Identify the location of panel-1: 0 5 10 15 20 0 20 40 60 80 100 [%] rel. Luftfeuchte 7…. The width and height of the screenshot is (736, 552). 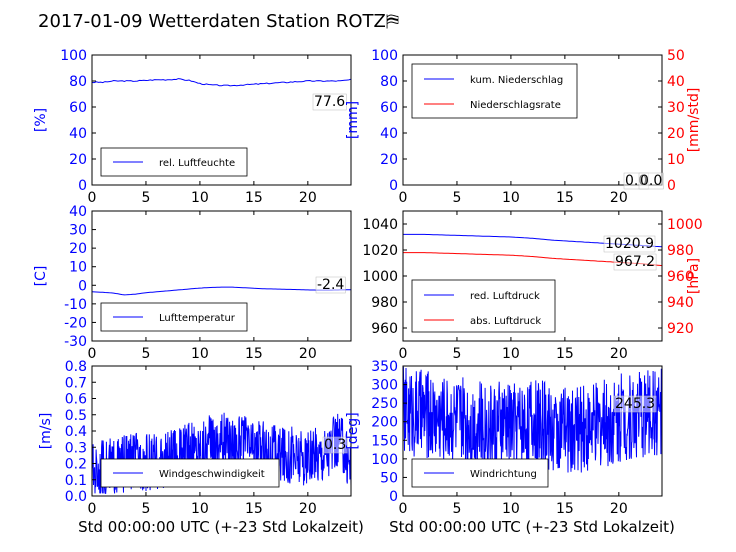
(192, 127).